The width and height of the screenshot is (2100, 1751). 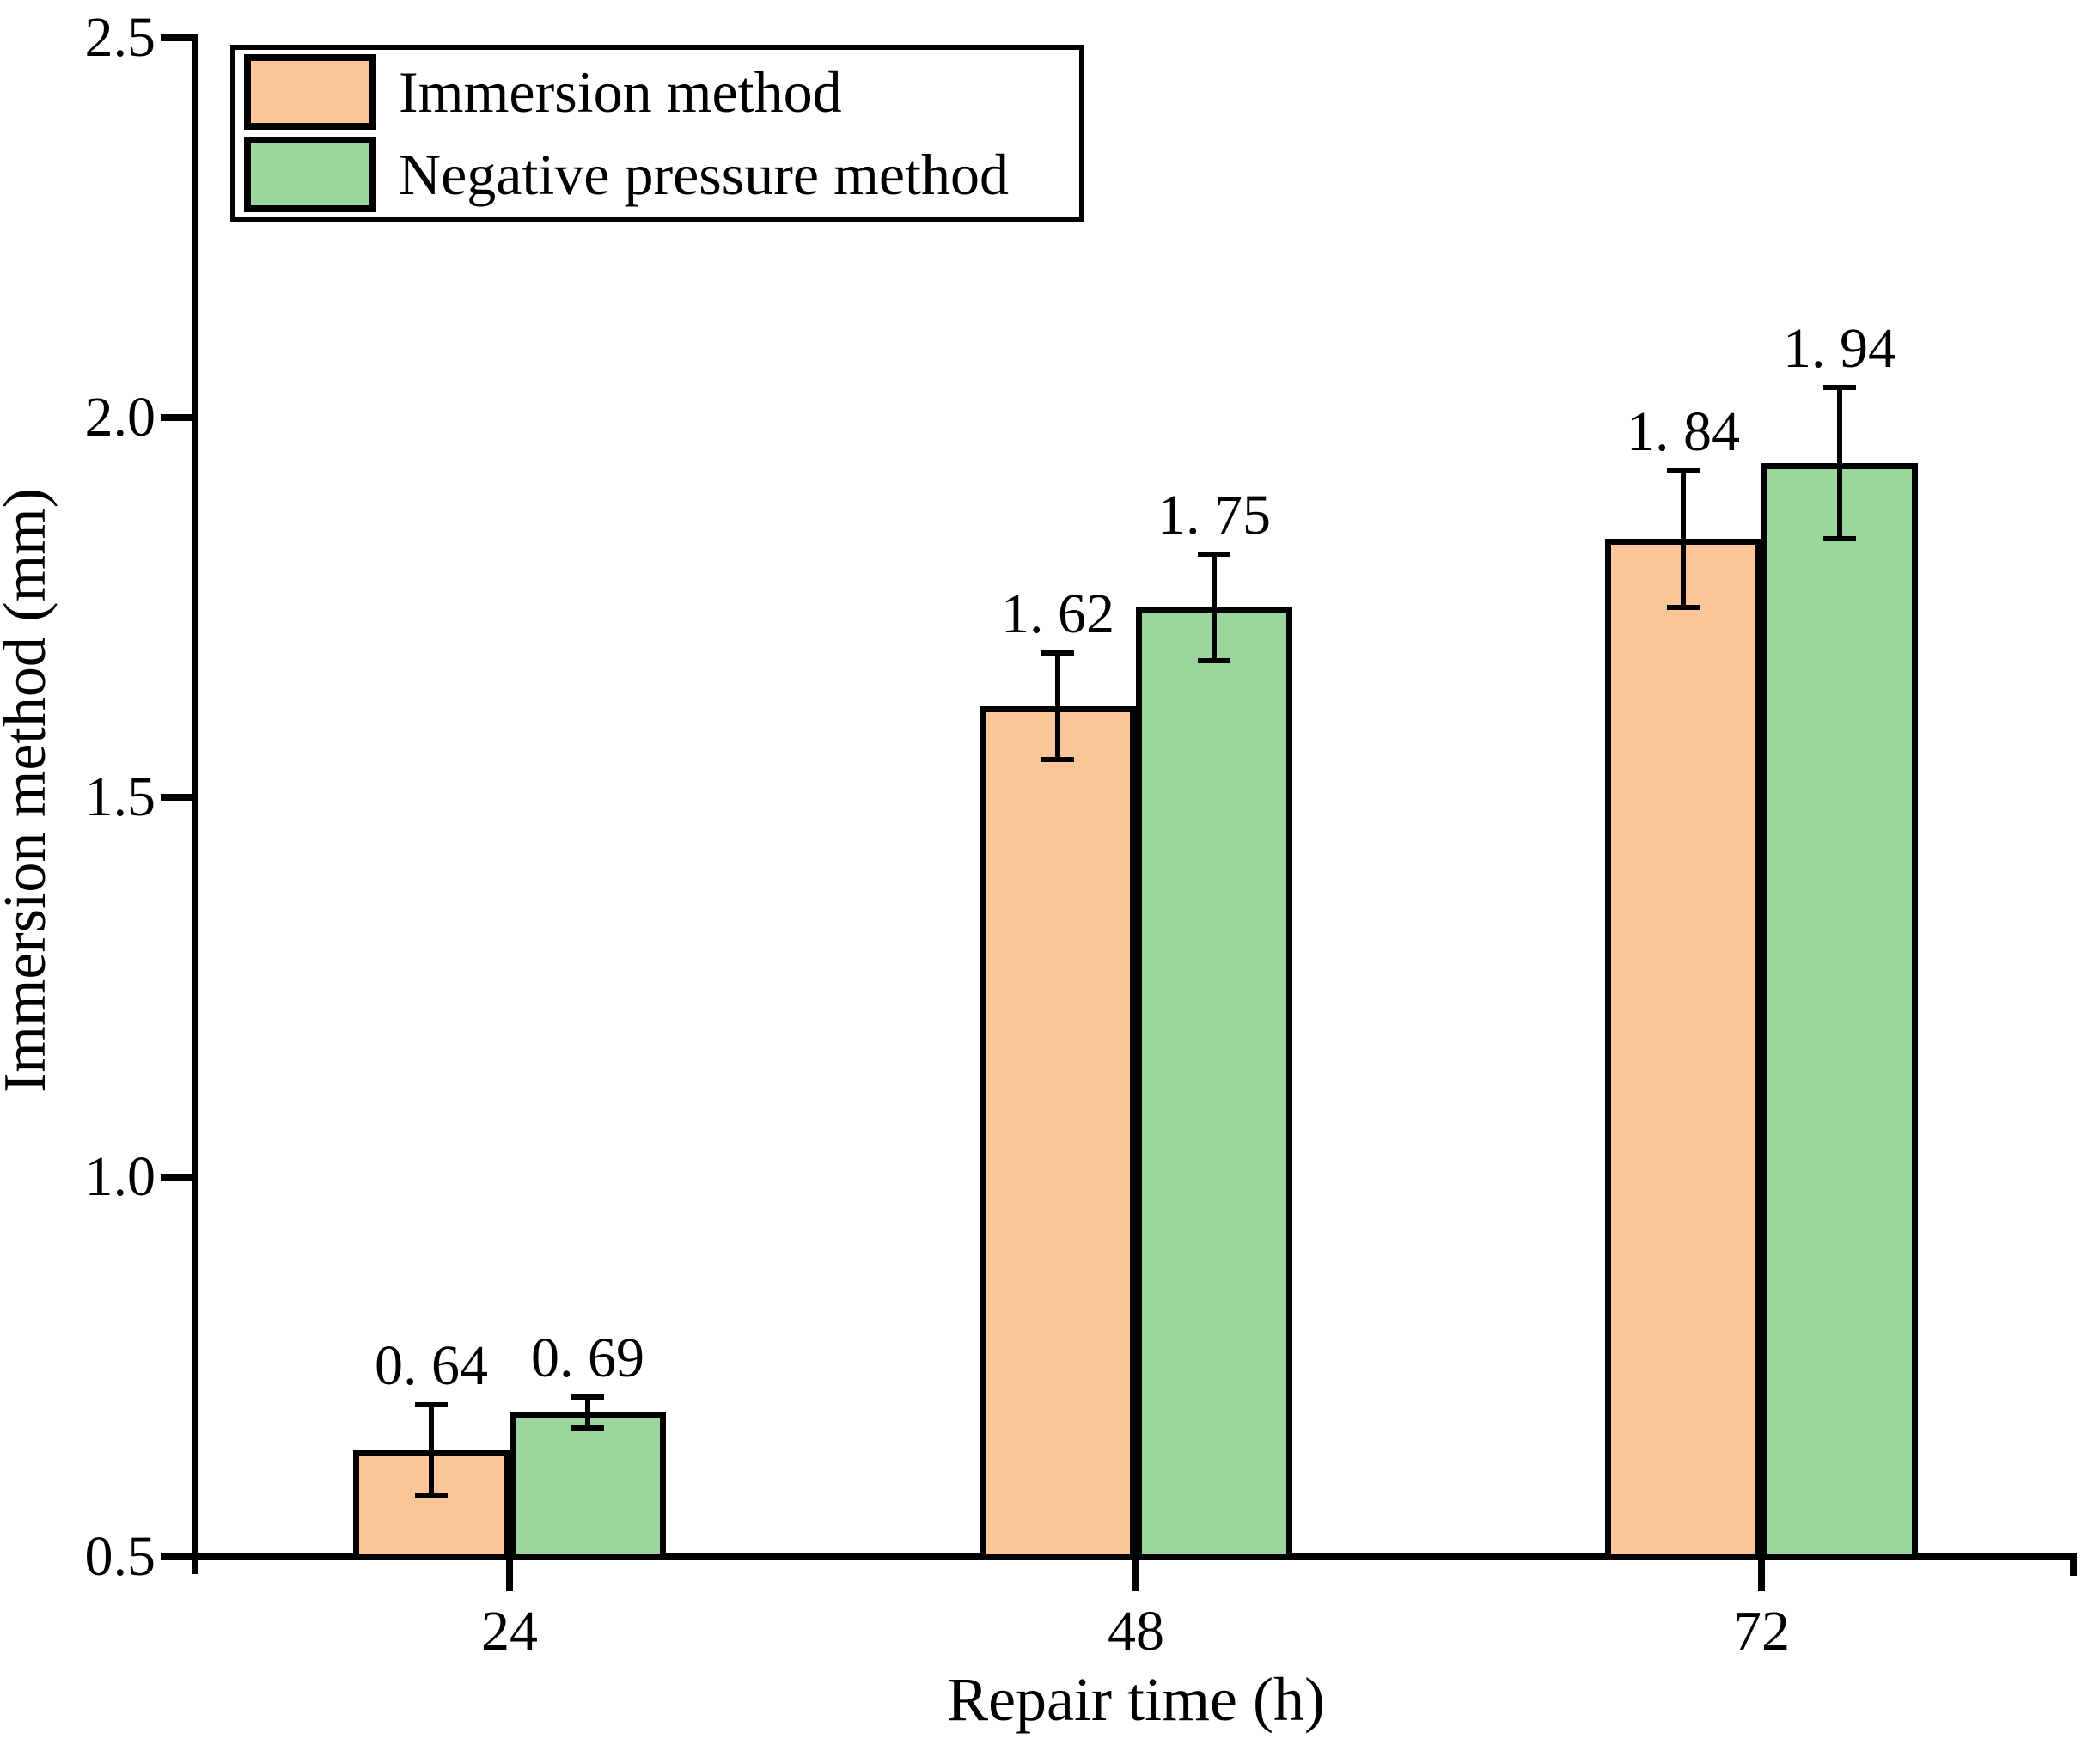 I want to click on legend-label-immersion: Immersion method, so click(x=620, y=92).